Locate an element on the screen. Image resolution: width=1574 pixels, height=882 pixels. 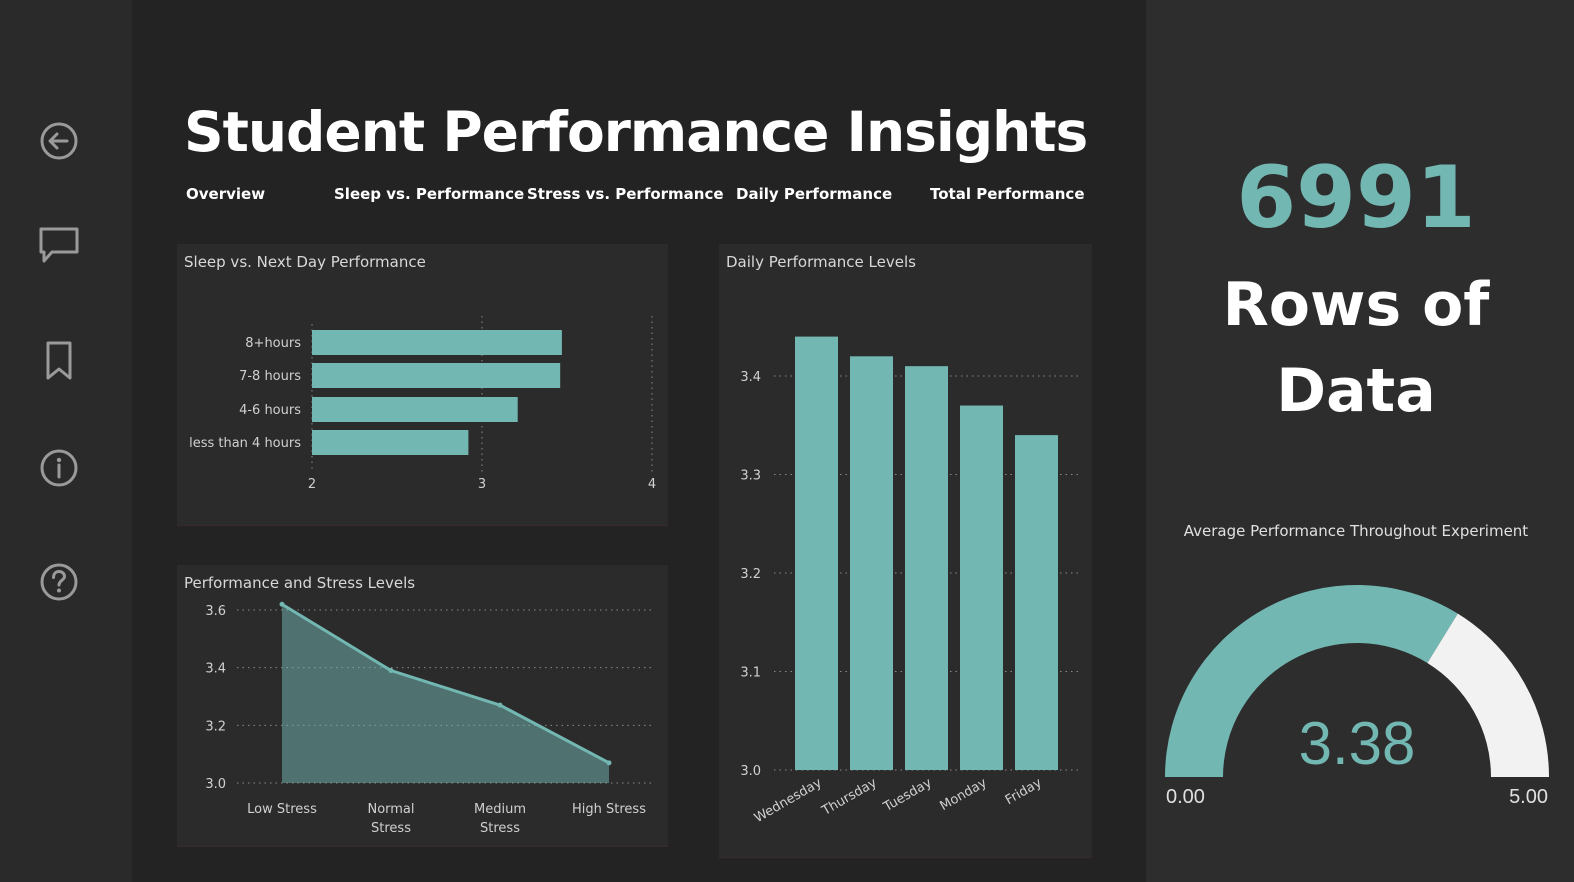
bookmark-button is located at coordinates (59, 361).